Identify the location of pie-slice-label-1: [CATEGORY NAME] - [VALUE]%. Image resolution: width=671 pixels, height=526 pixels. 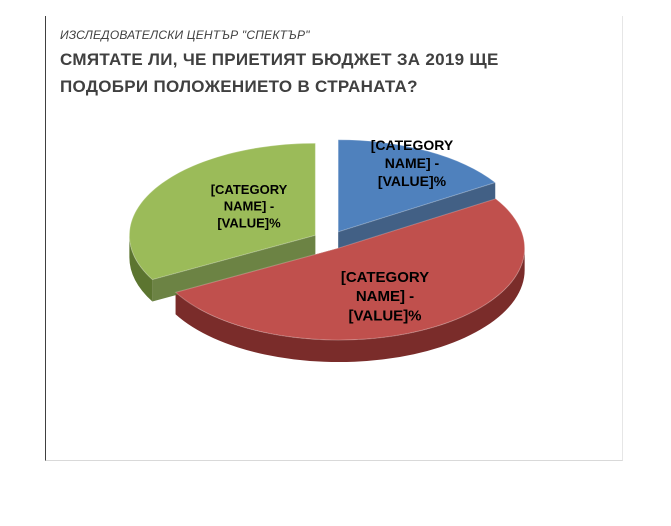
(385, 296).